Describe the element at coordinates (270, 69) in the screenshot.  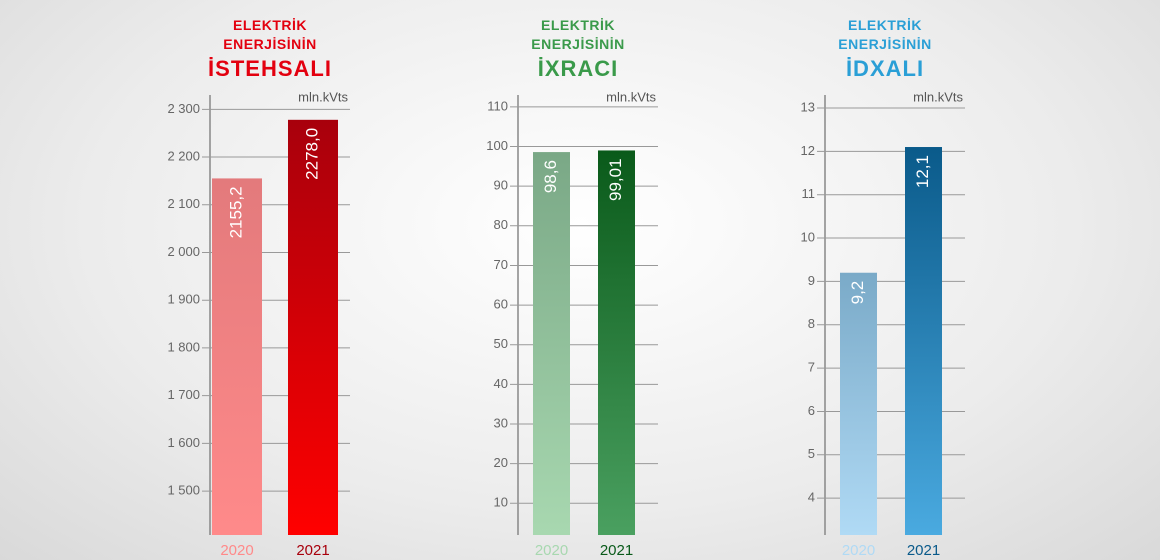
I see `chart-subtitle: İSTEHSALI` at that location.